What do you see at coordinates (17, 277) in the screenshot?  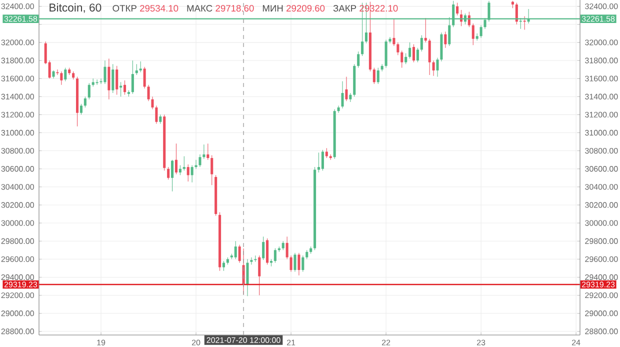 I see `y-tick-label: 29400.00` at bounding box center [17, 277].